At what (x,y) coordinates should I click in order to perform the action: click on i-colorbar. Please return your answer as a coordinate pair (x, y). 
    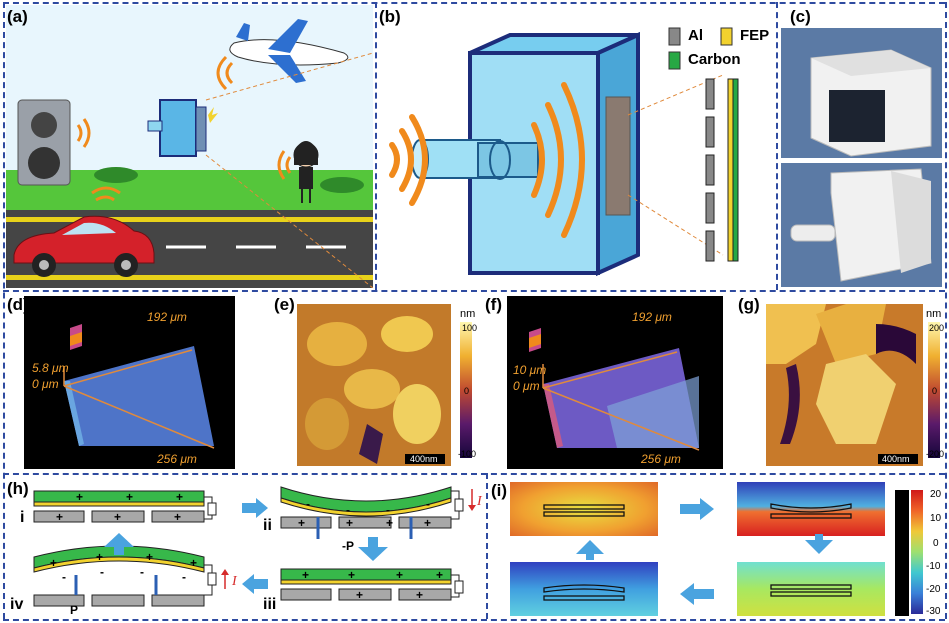
    Looking at the image, I should click on (917, 552).